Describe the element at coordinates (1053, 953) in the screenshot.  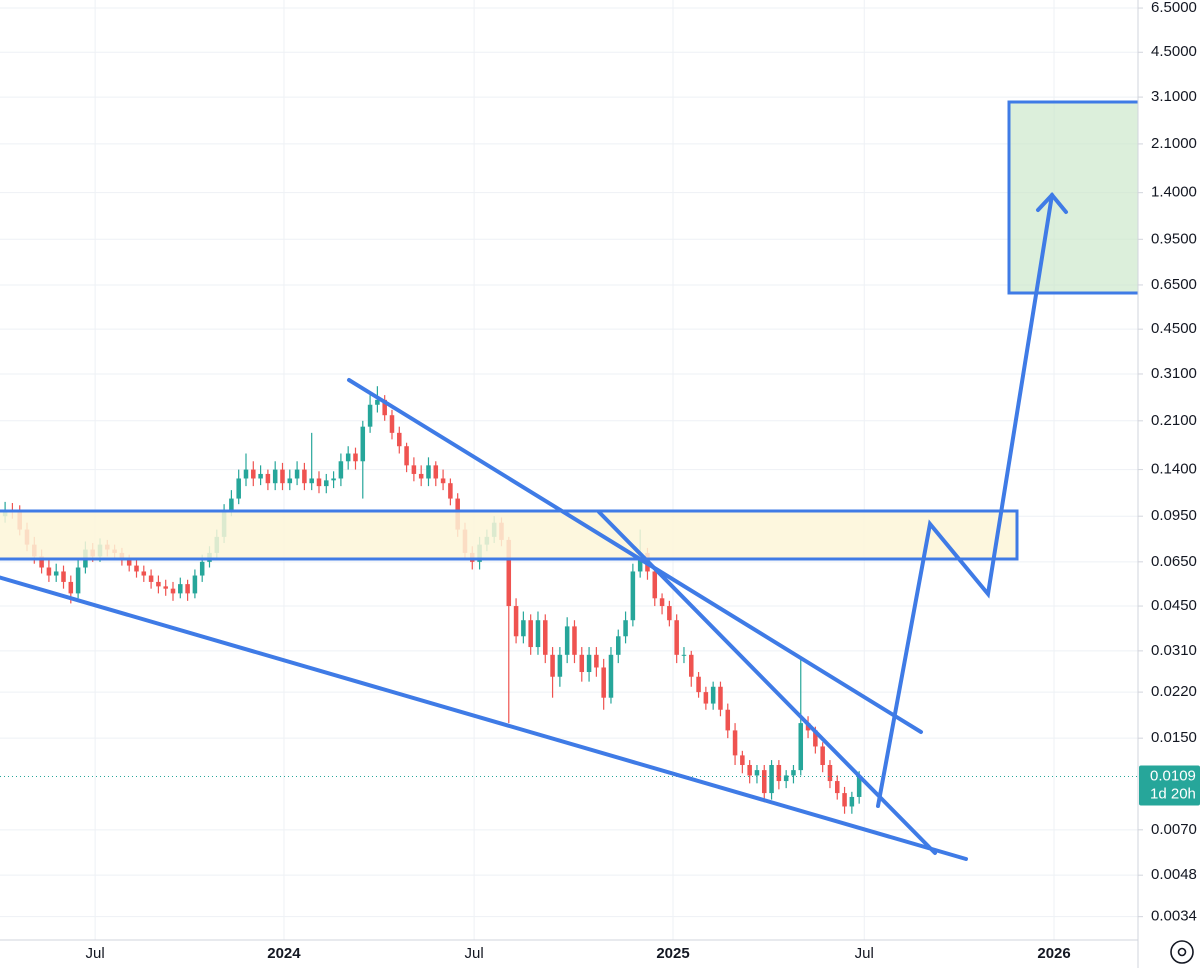
I see `x-tick-label: 2026` at that location.